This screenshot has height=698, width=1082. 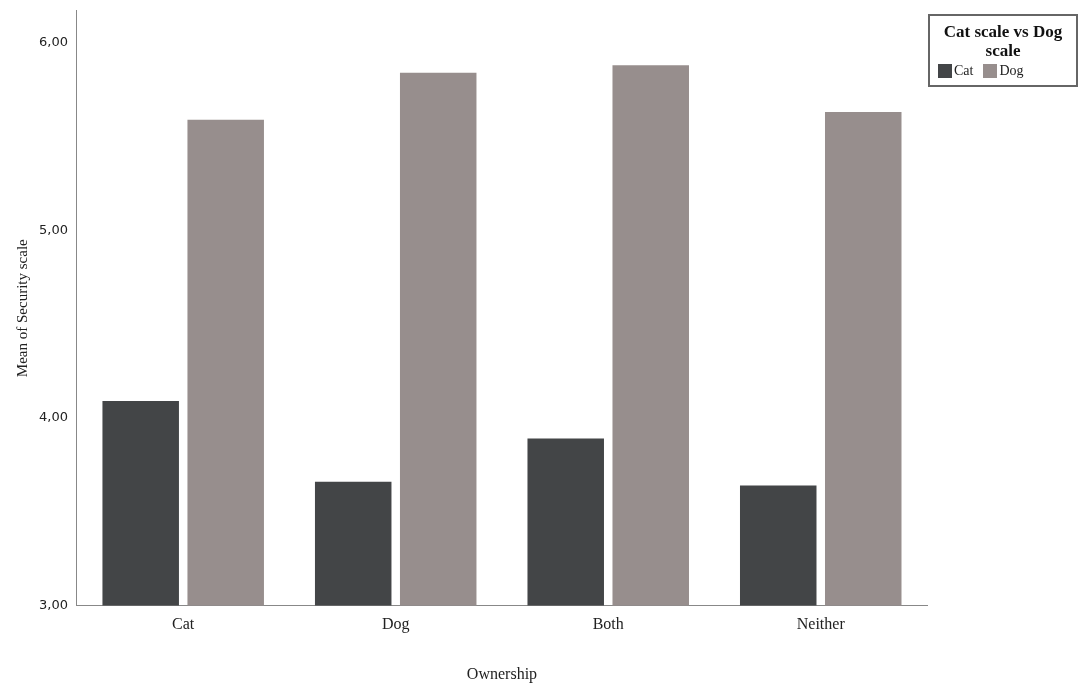 What do you see at coordinates (608, 624) in the screenshot?
I see `x-tick-label: Both` at bounding box center [608, 624].